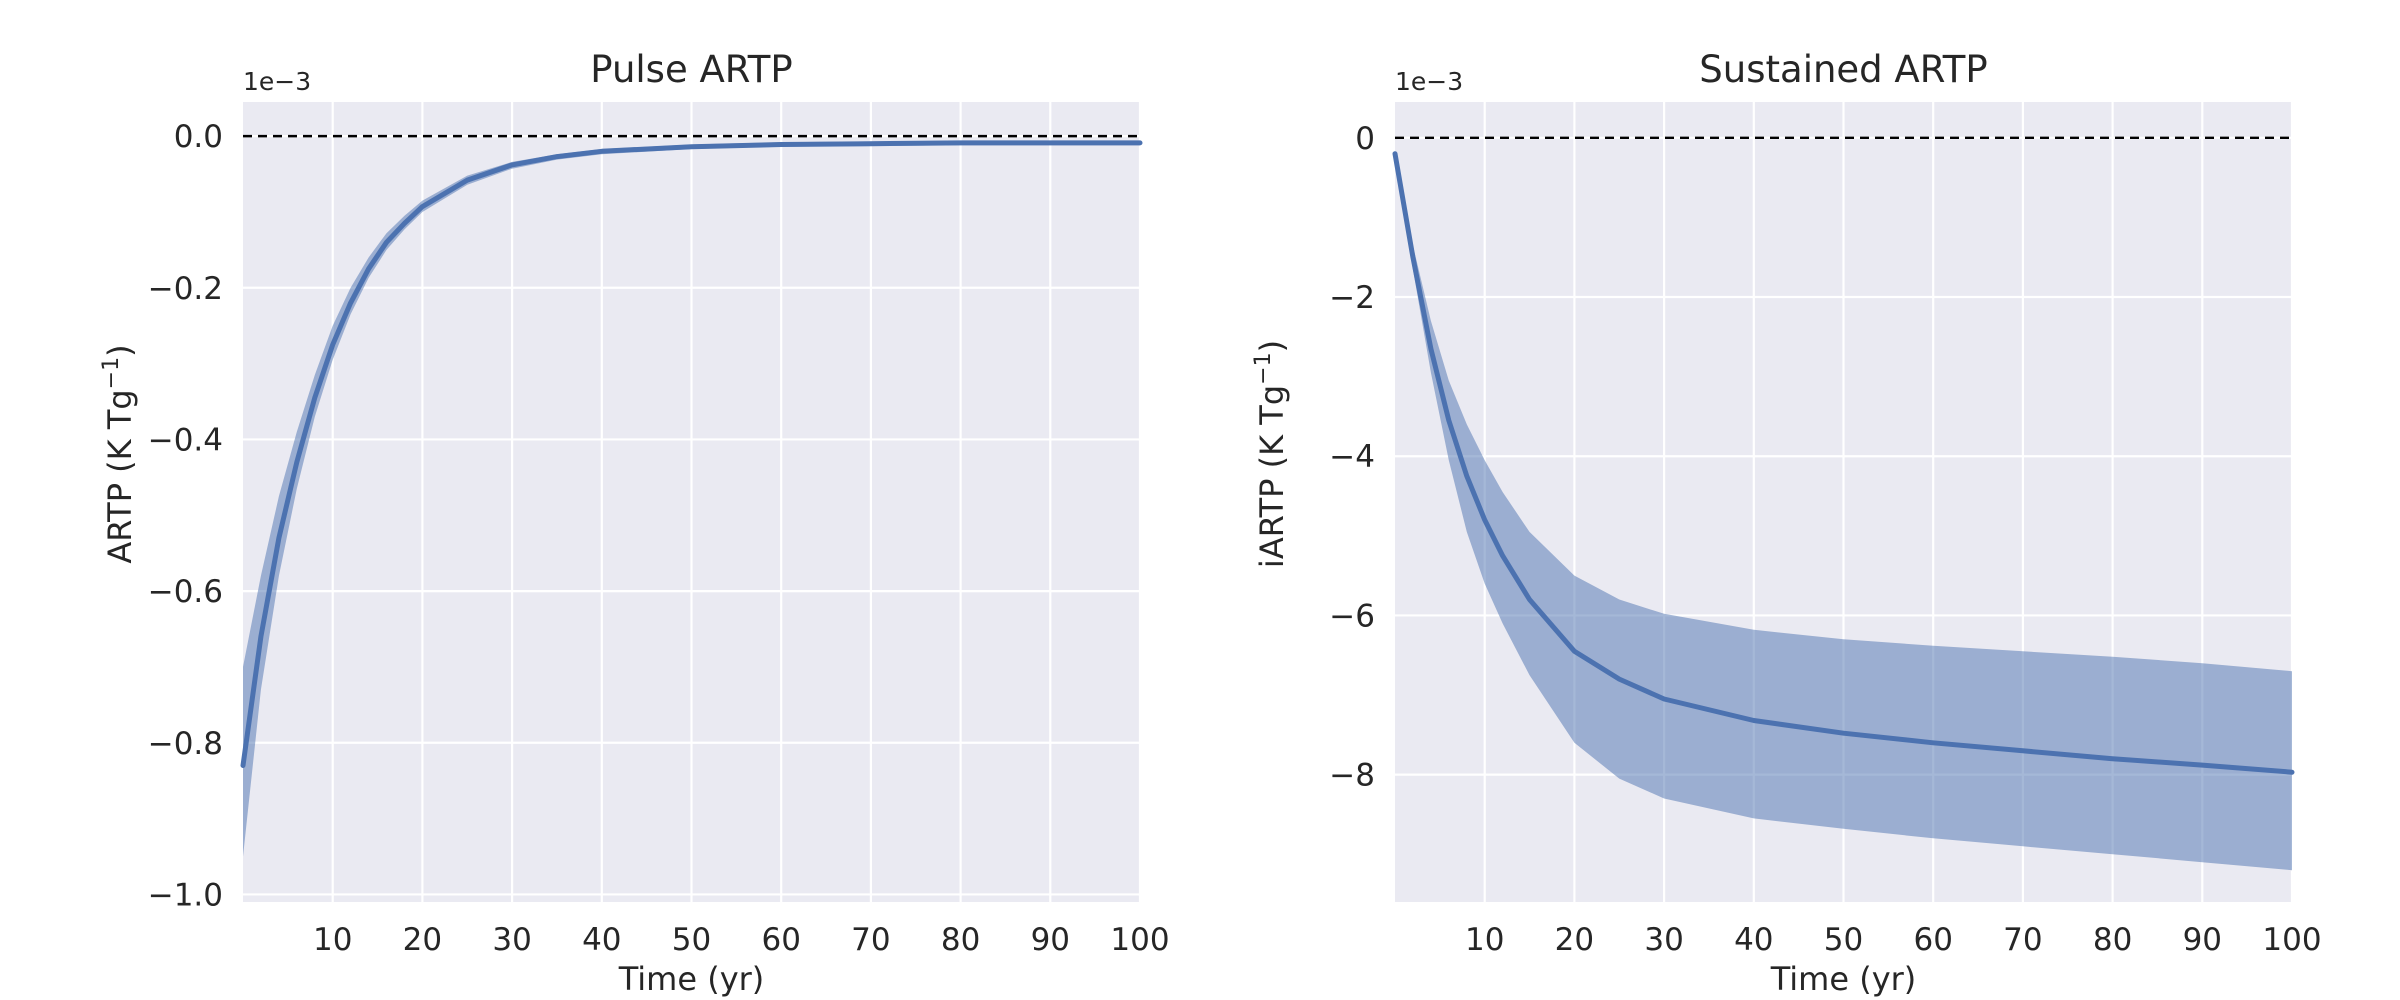  I want to click on y-axis-label: iARTP (K Tg−1), so click(1271, 454).